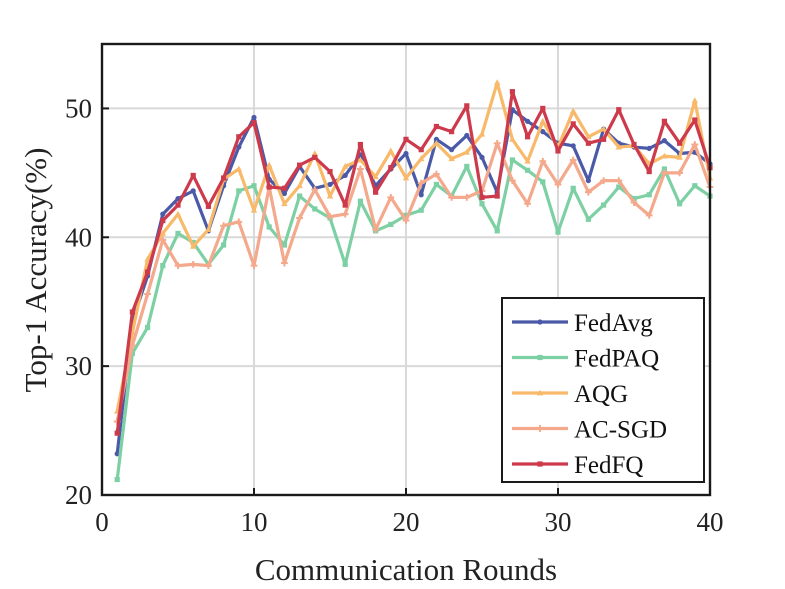 The width and height of the screenshot is (785, 589). What do you see at coordinates (710, 522) in the screenshot?
I see `x-tick-label: 40` at bounding box center [710, 522].